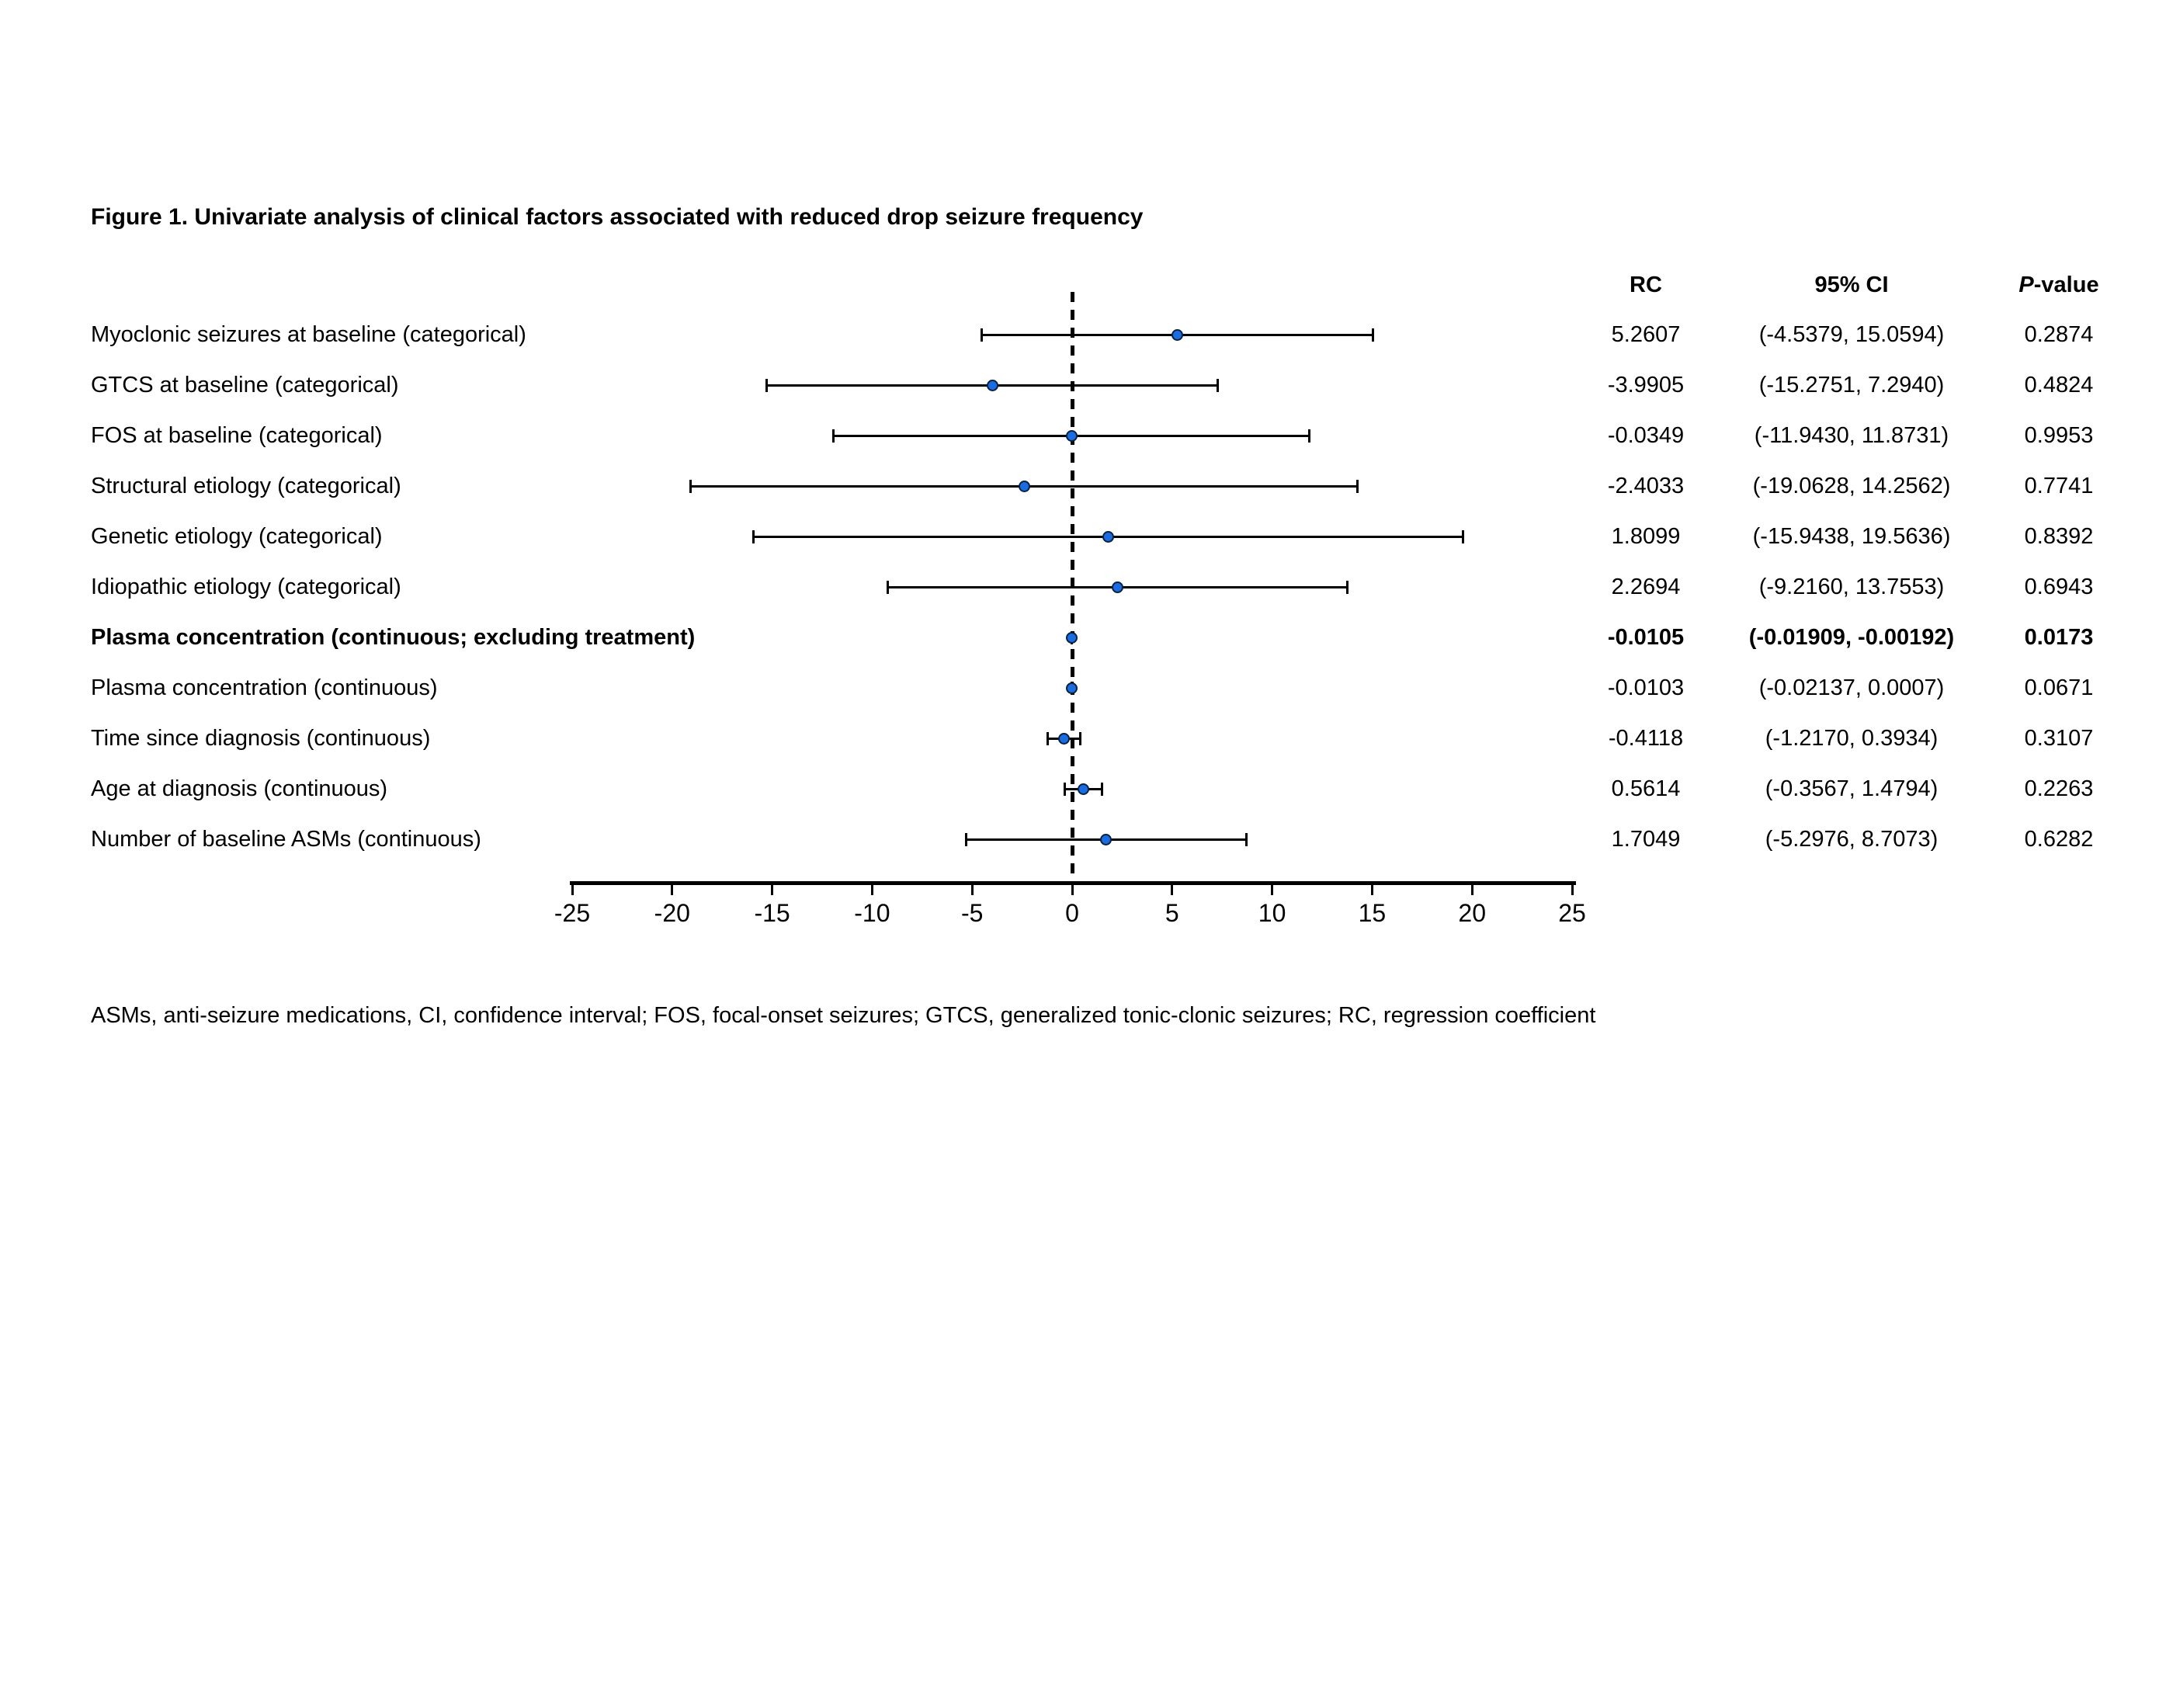 The height and width of the screenshot is (1708, 2159). Describe the element at coordinates (2066, 285) in the screenshot. I see `pvalue-header-rest: -value` at that location.